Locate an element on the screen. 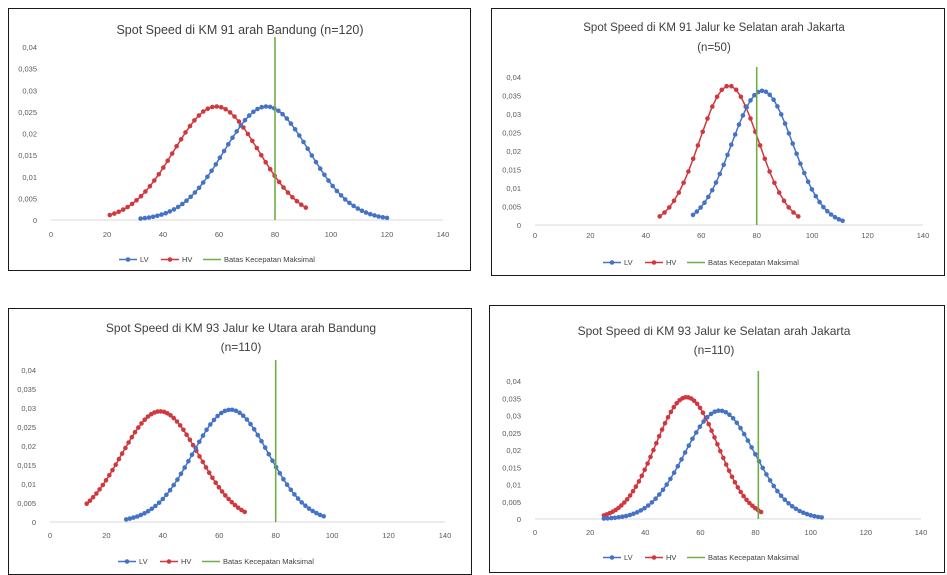 The width and height of the screenshot is (947, 575). x-tick-label: 40 is located at coordinates (645, 532).